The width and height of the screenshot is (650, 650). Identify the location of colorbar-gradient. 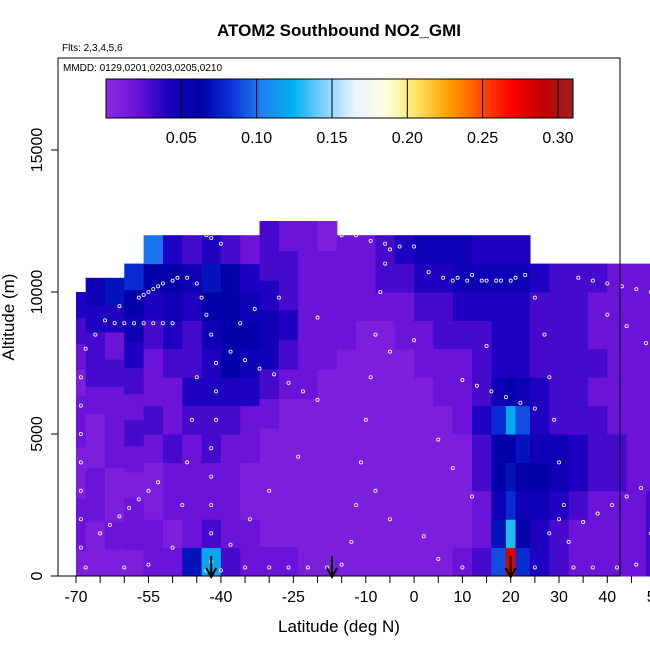
(339, 98).